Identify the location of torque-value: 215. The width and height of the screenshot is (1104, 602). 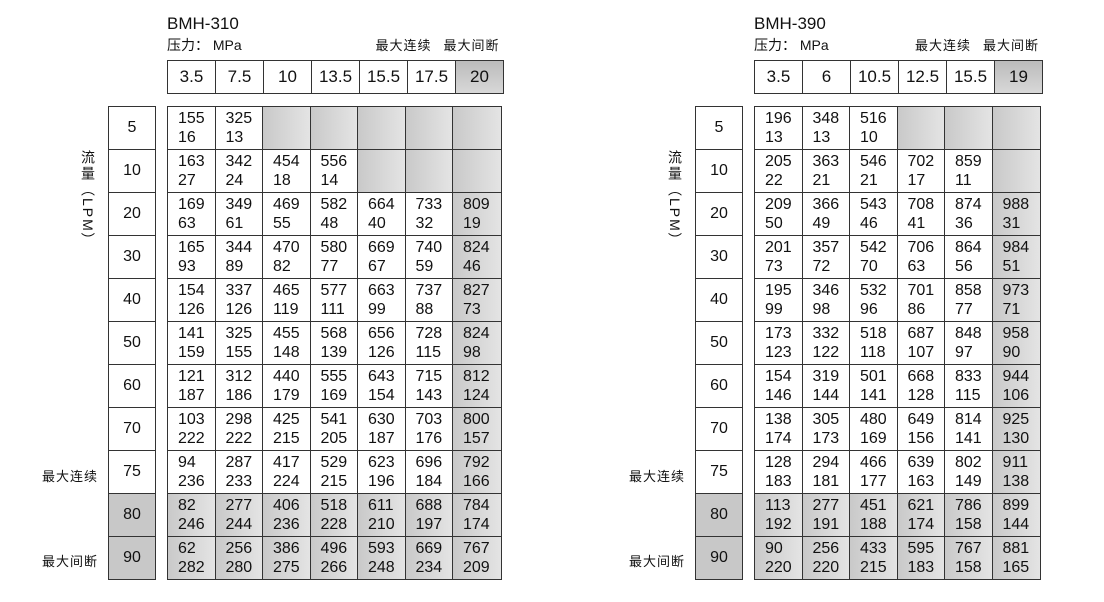
(873, 567).